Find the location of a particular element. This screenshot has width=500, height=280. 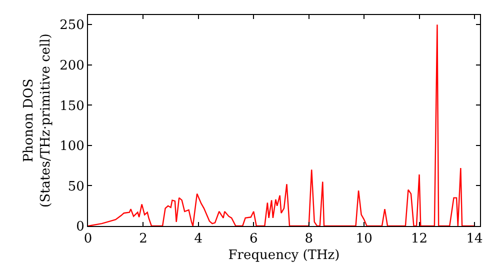

x-tick-label: 8 is located at coordinates (308, 239).